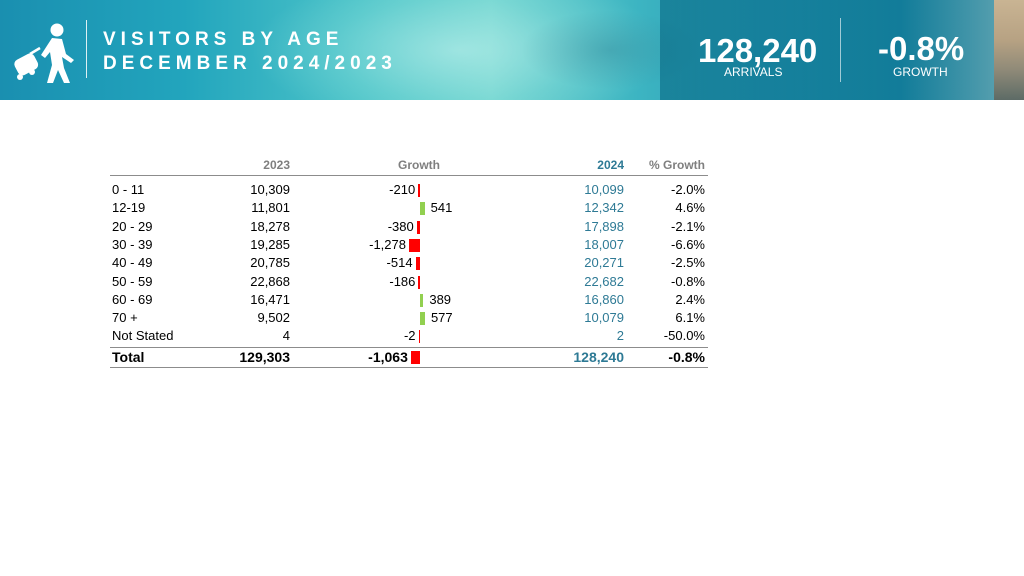 This screenshot has height=576, width=1024. Describe the element at coordinates (270, 226) in the screenshot. I see `value-2023: 18,278` at that location.